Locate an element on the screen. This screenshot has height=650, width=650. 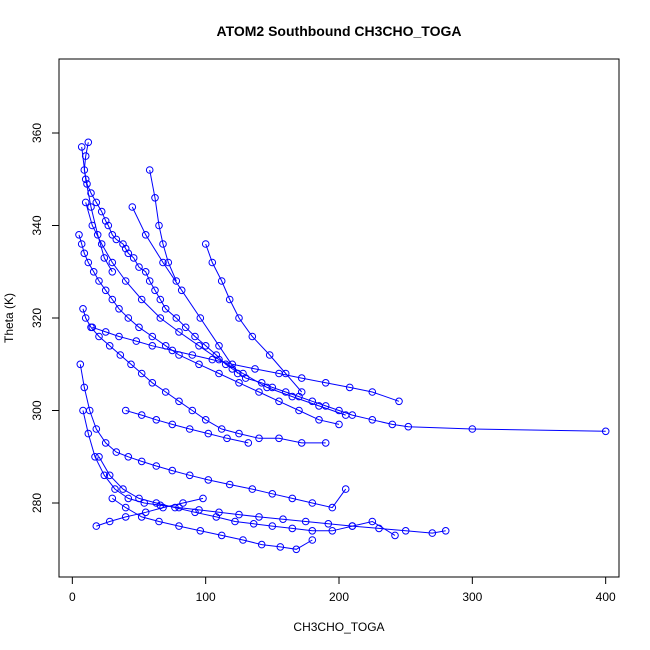
y-tick-label: 340 is located at coordinates (37, 225).